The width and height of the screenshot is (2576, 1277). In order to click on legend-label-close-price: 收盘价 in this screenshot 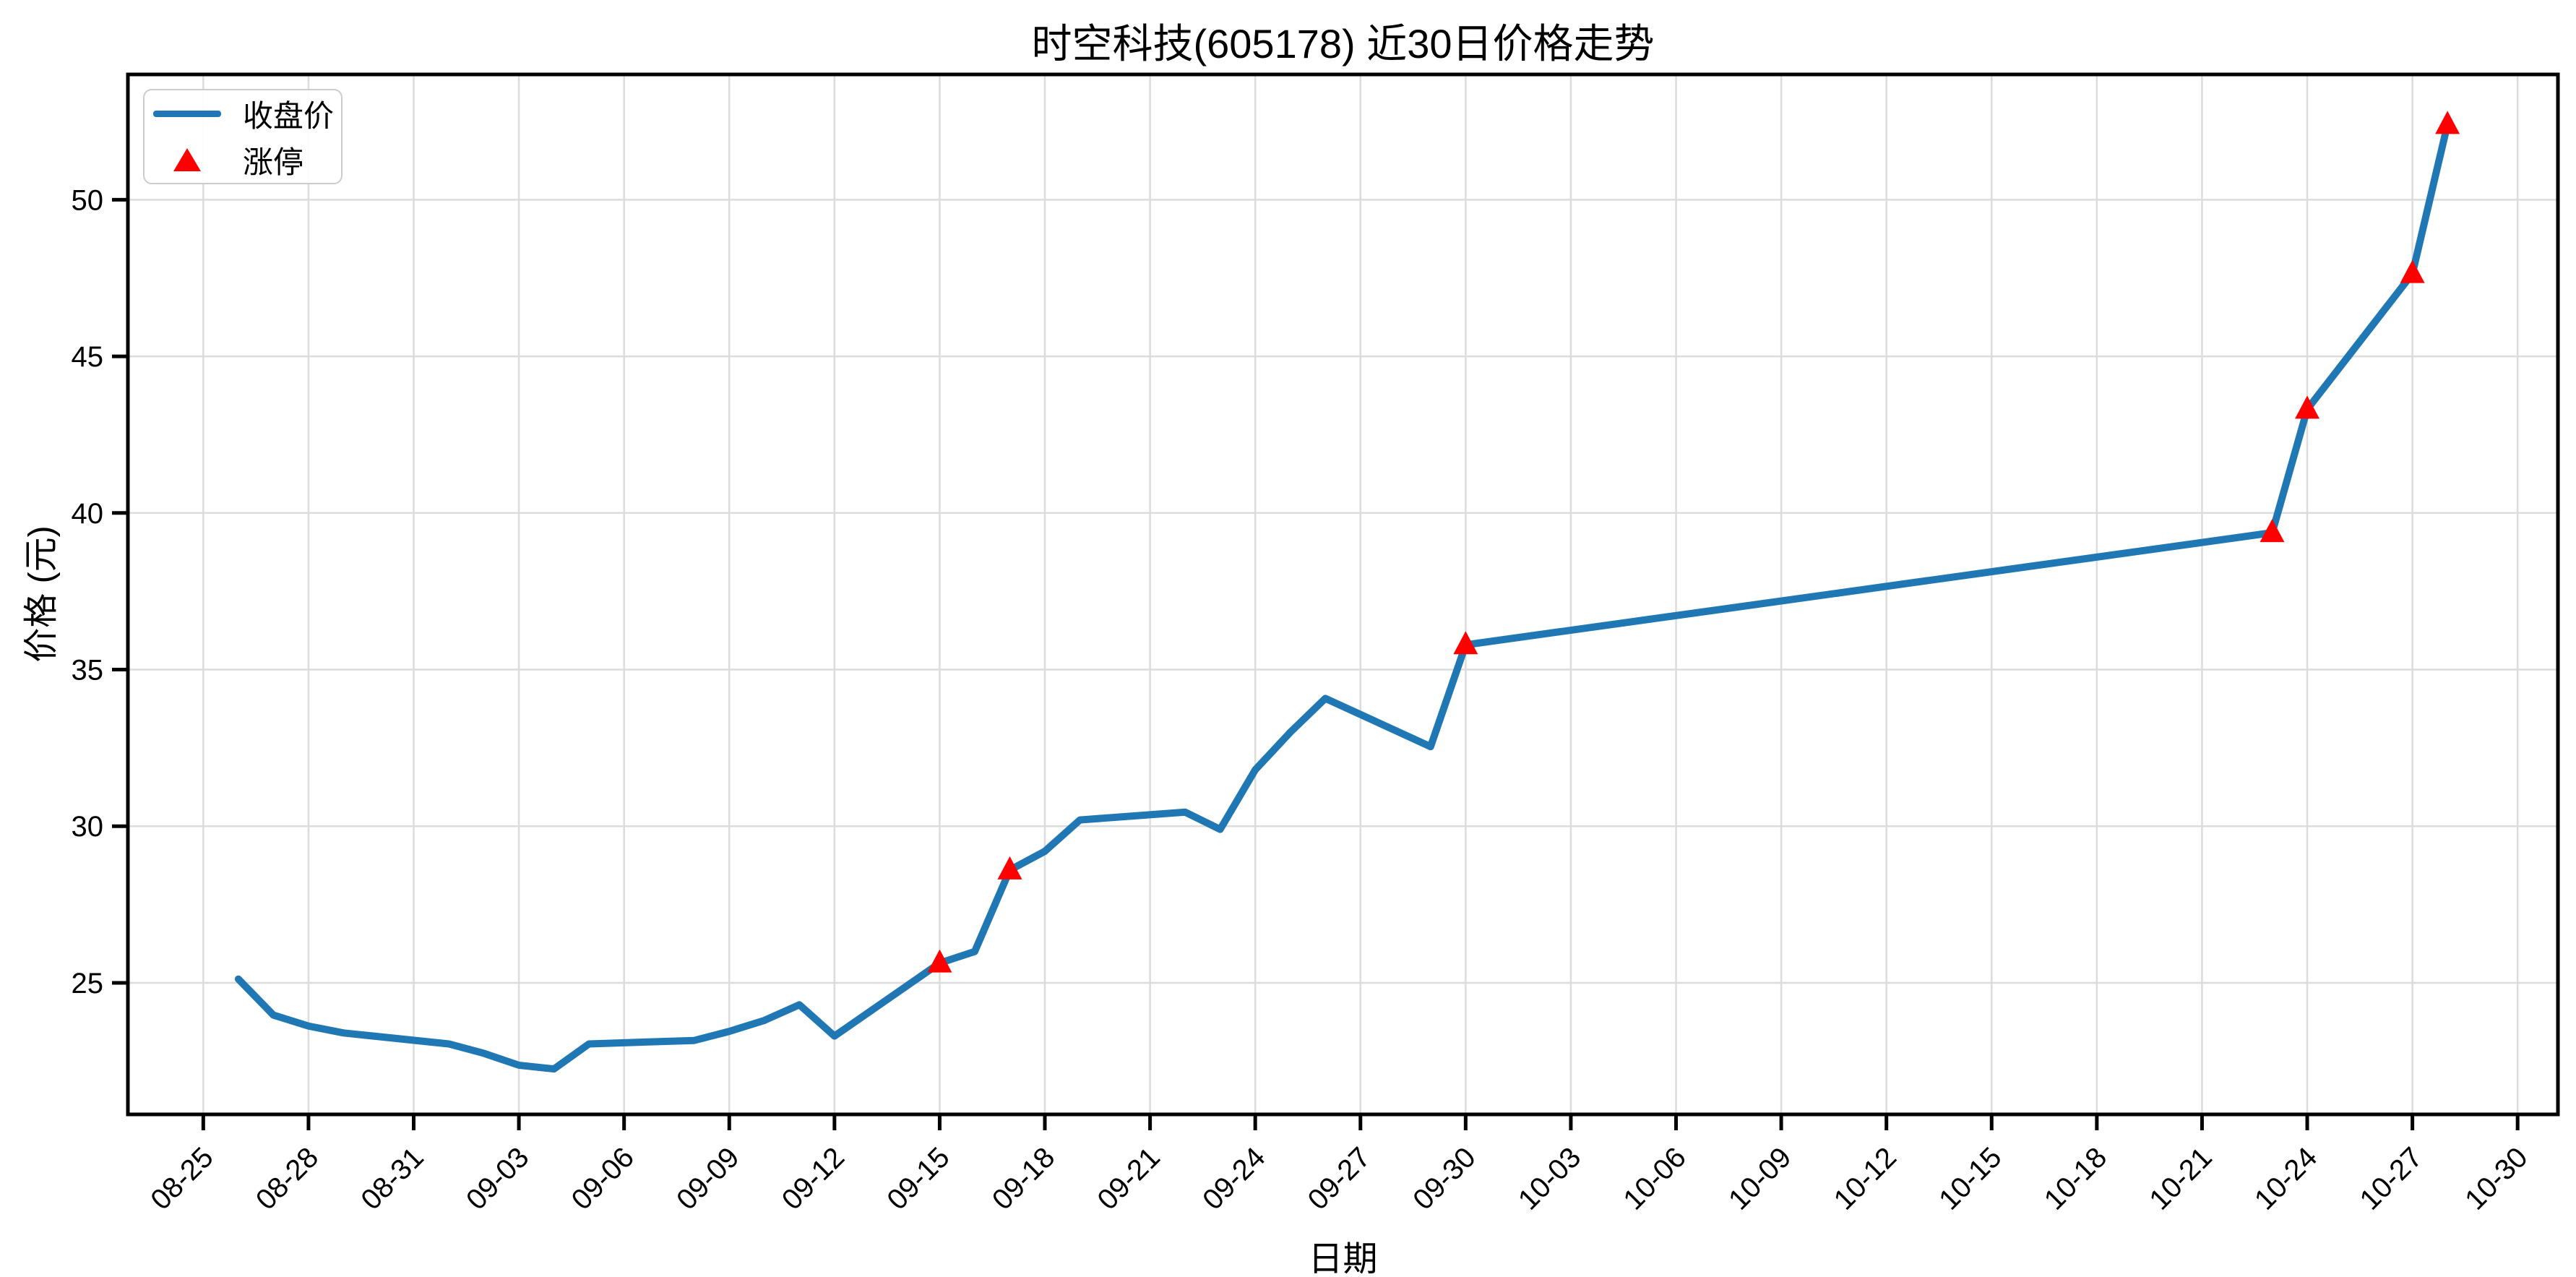, I will do `click(289, 116)`.